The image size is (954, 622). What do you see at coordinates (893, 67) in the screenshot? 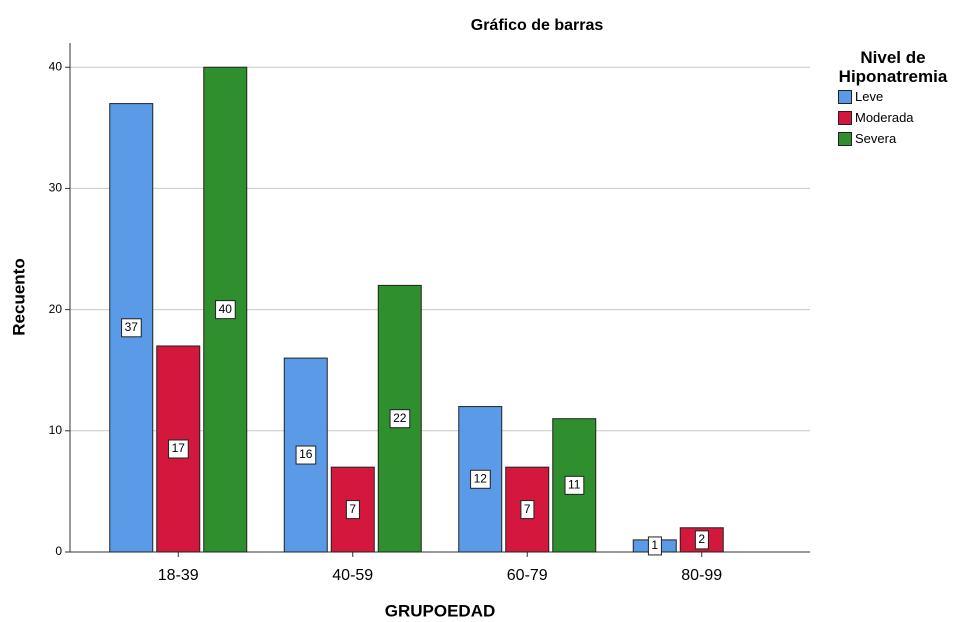
I see `legend-title: Nivel de Hiponatremia` at bounding box center [893, 67].